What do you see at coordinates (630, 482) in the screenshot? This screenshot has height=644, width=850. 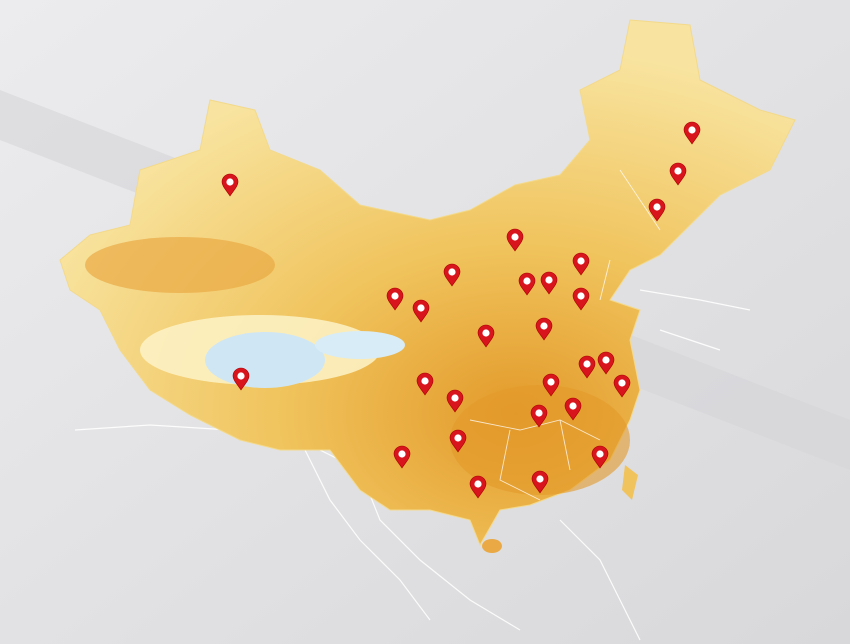 I see `taiwan` at bounding box center [630, 482].